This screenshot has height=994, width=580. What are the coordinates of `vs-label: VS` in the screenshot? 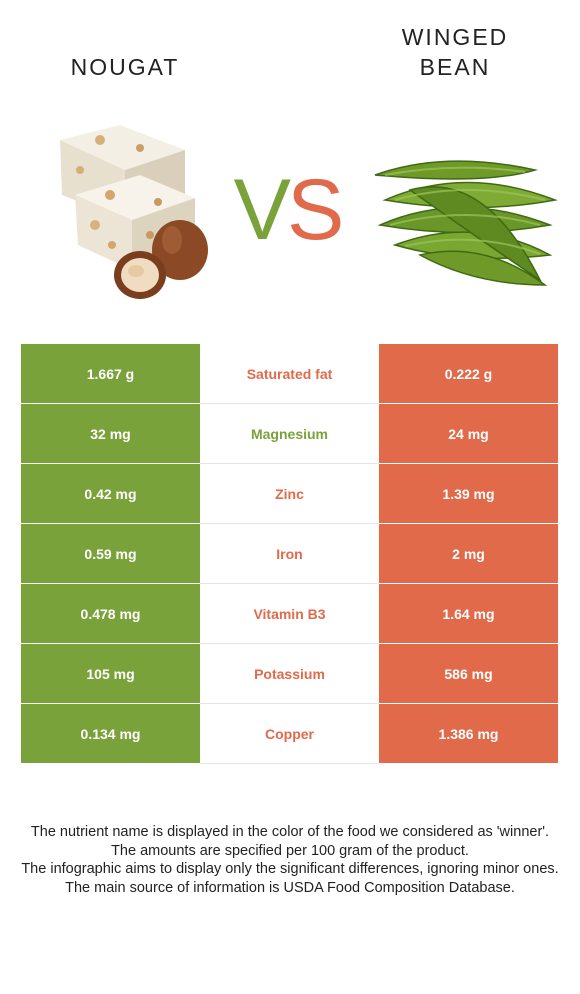 It's located at (287, 210).